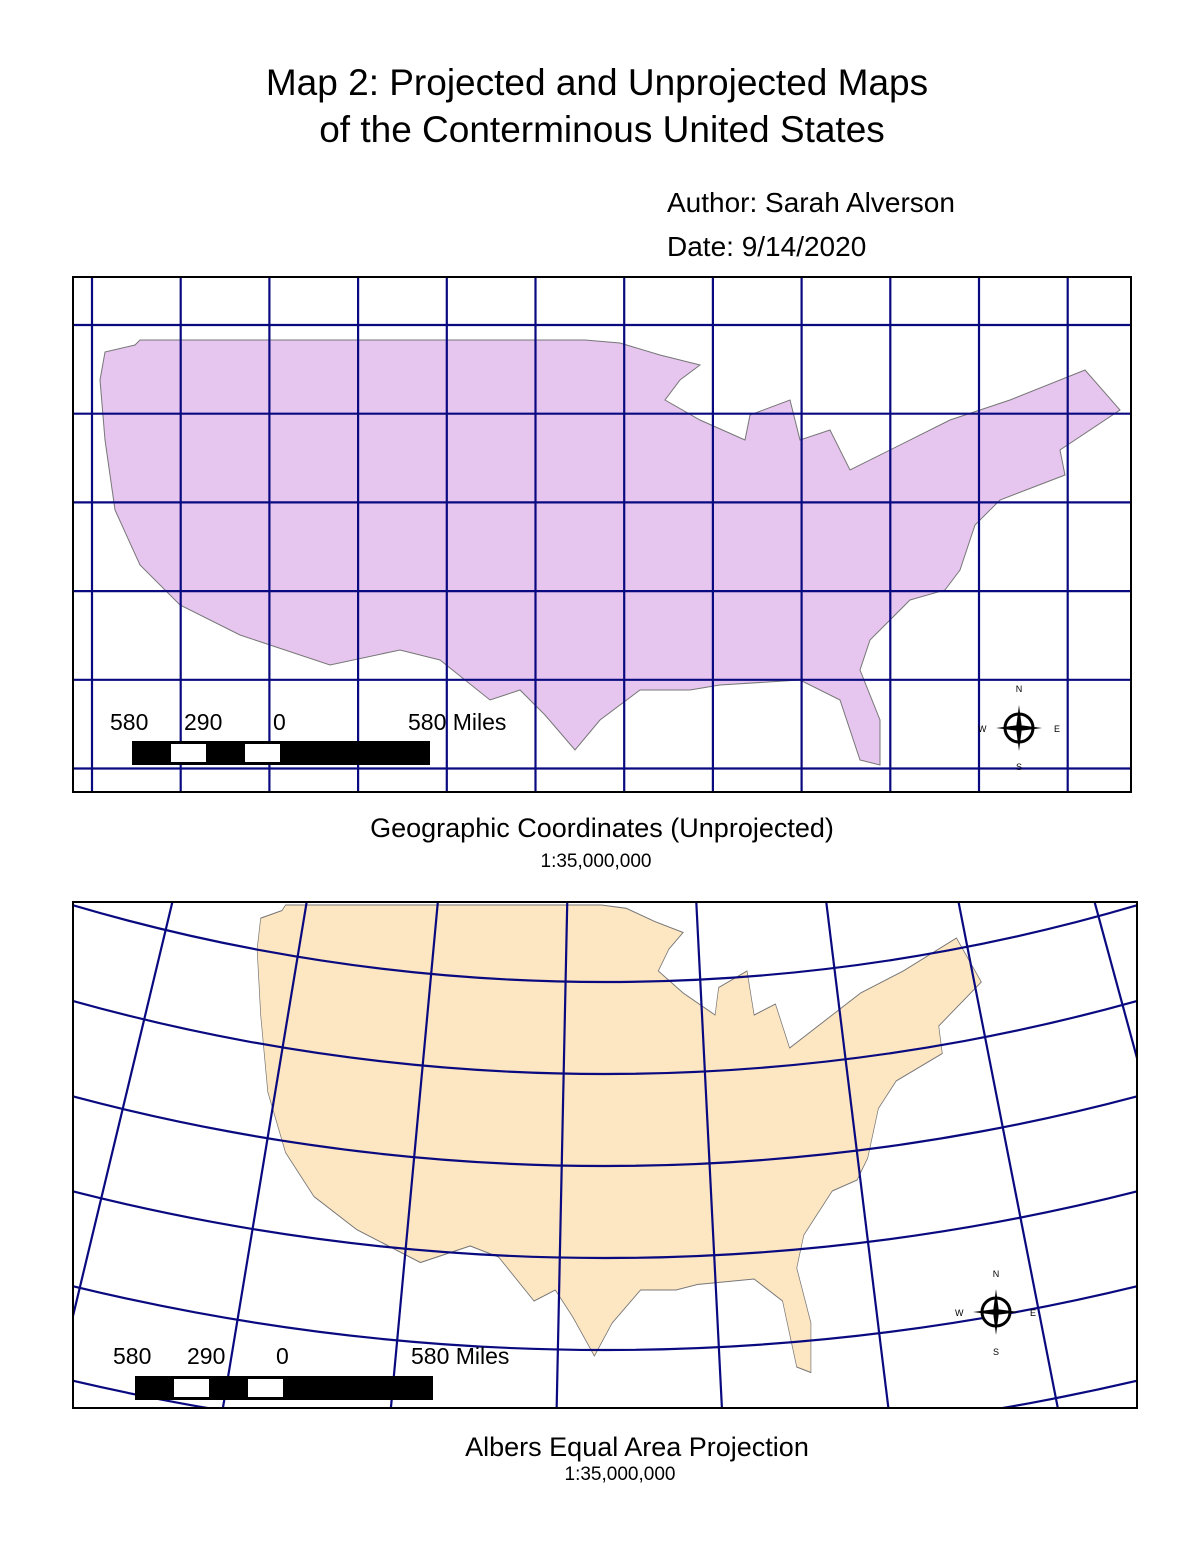 The height and width of the screenshot is (1552, 1200). I want to click on title-line: Map 2: Projected and Unprojected Maps, so click(597, 82).